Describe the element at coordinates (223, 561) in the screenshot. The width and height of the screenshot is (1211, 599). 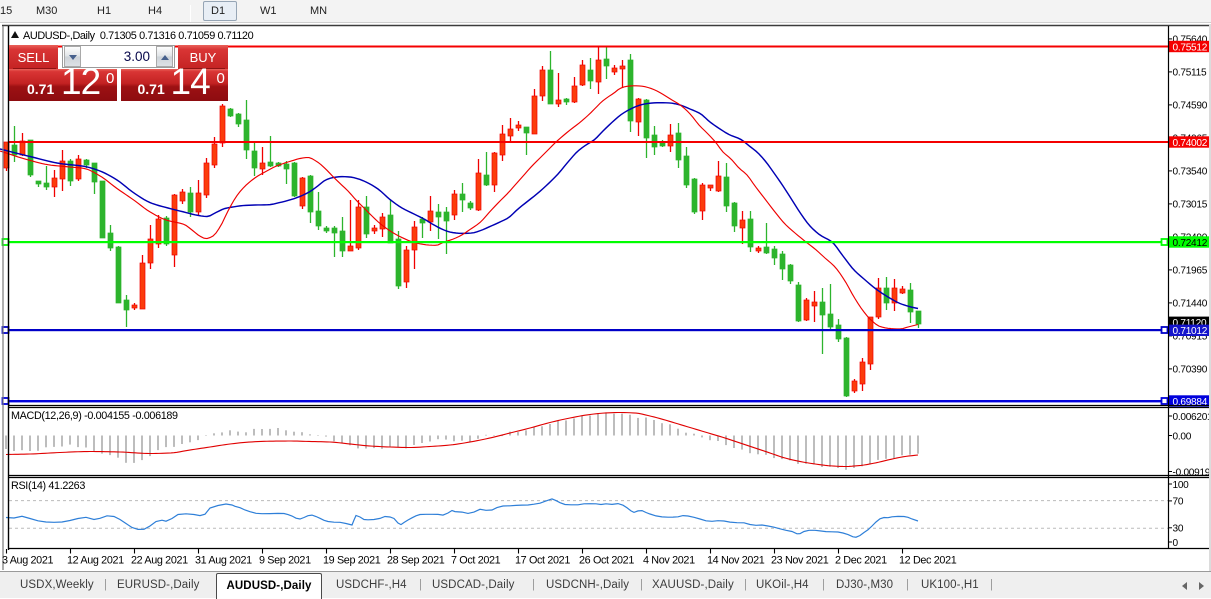
I see `svg-text: 31 Aug 2021` at that location.